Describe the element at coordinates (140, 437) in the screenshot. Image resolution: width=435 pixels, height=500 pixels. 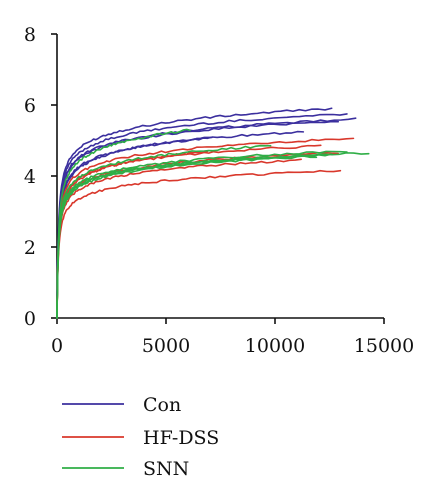
I see `legend: Con HF-DSS SNN` at that location.